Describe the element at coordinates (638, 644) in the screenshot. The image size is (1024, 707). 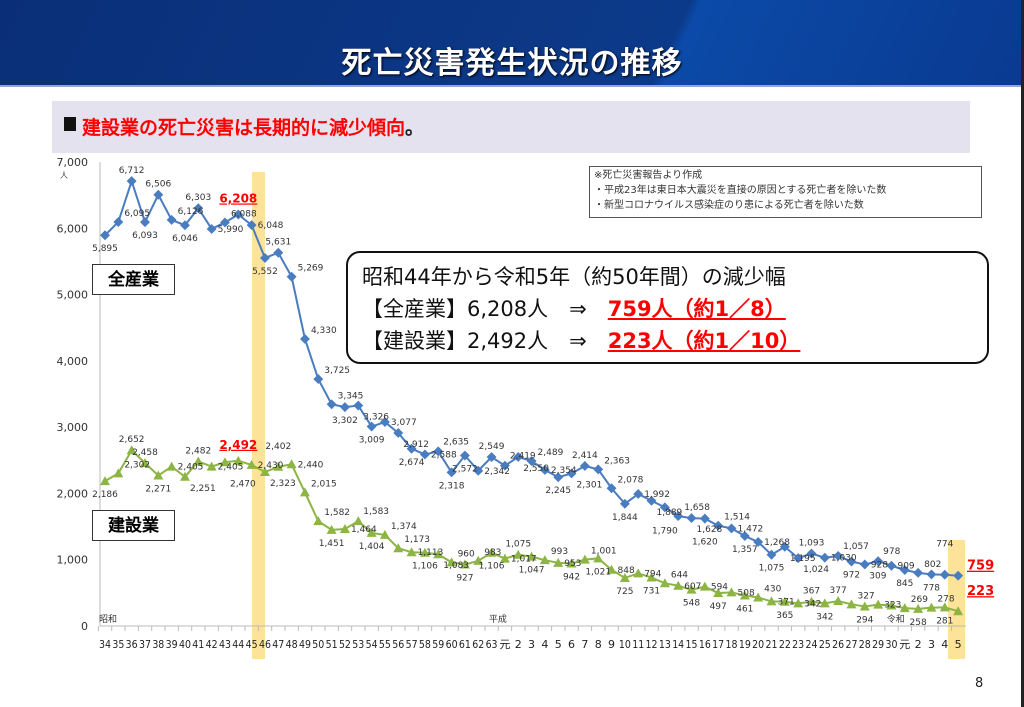
I see `x-tick-label: 11` at that location.